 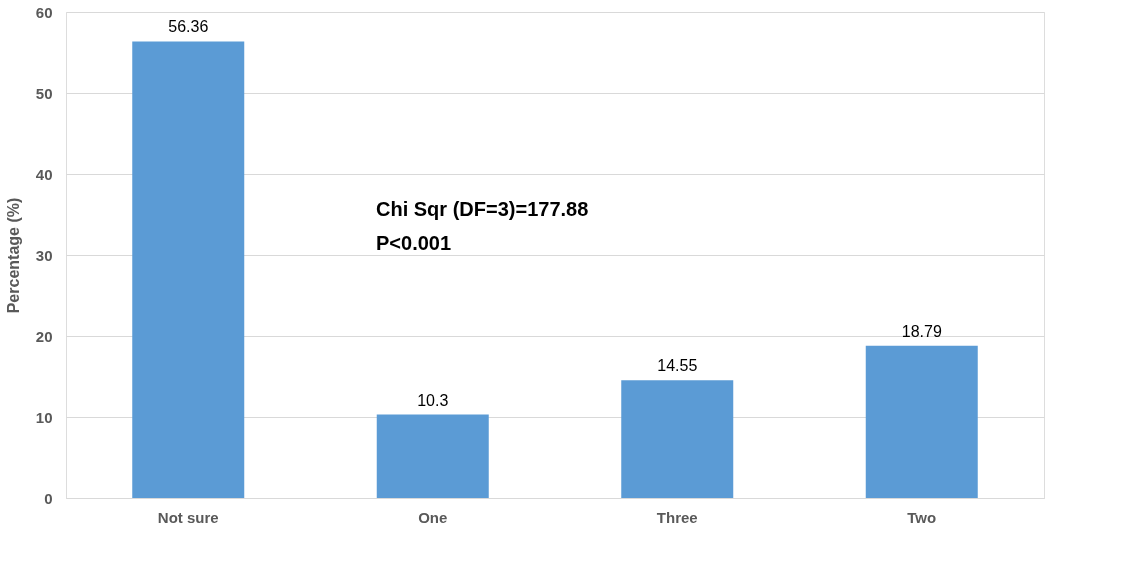 I want to click on y-tick-label: 40, so click(x=44, y=174).